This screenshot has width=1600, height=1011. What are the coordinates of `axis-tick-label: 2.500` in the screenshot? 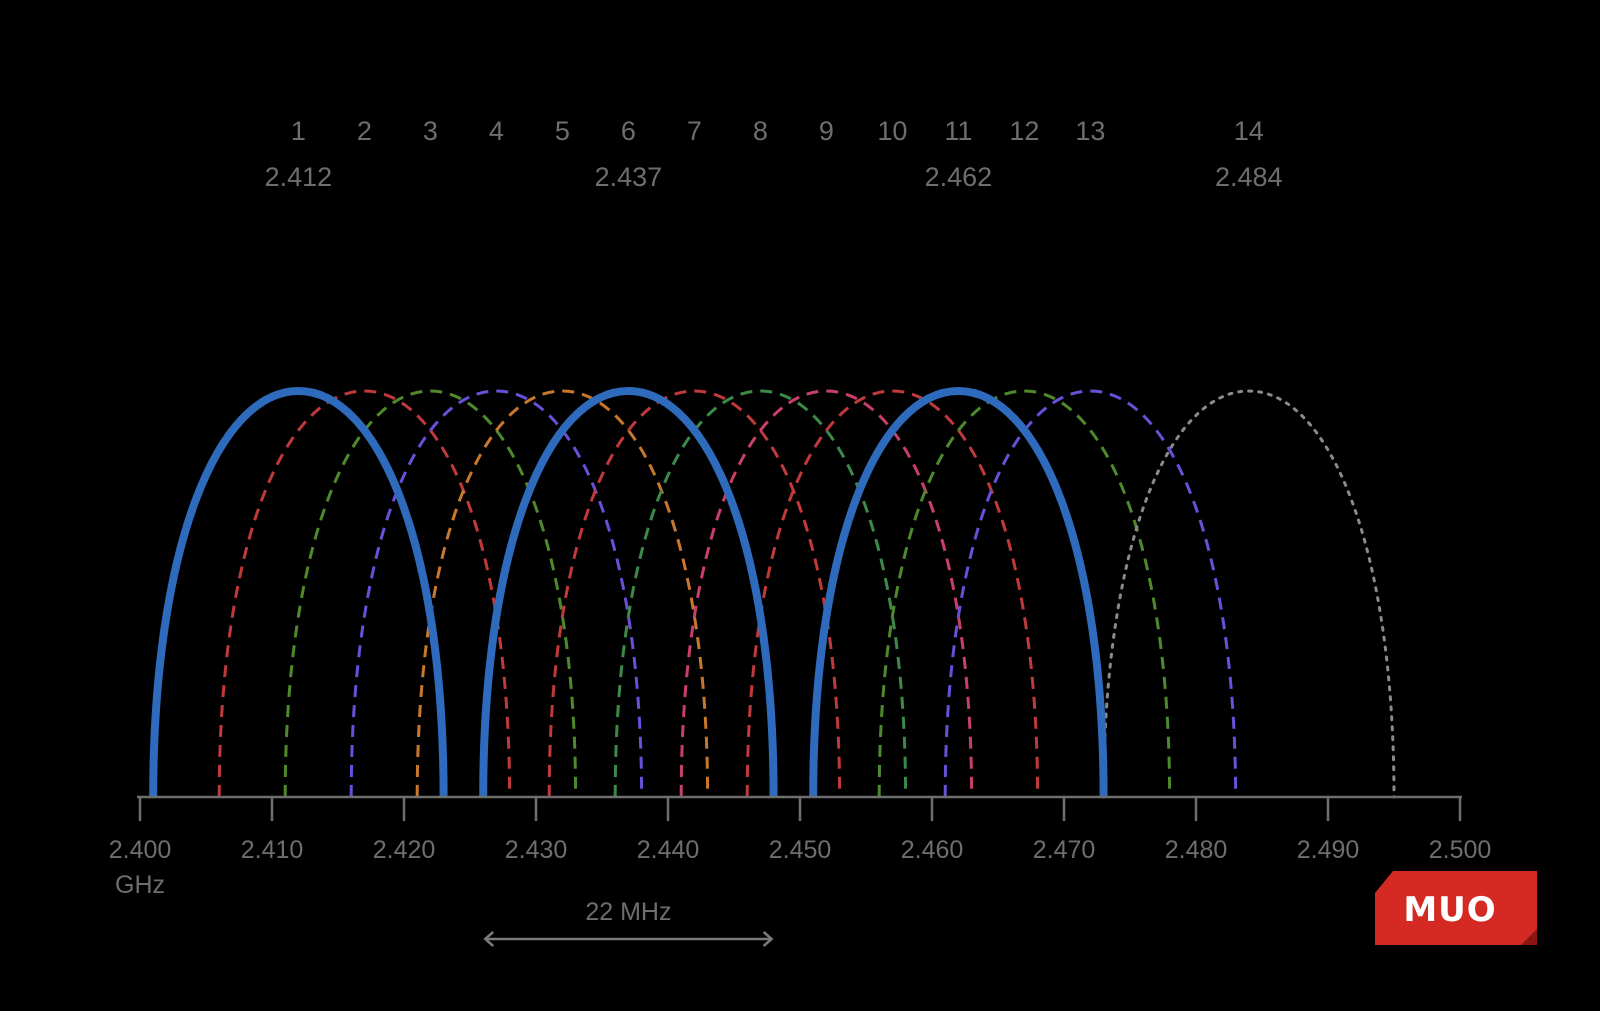 It's located at (1460, 850).